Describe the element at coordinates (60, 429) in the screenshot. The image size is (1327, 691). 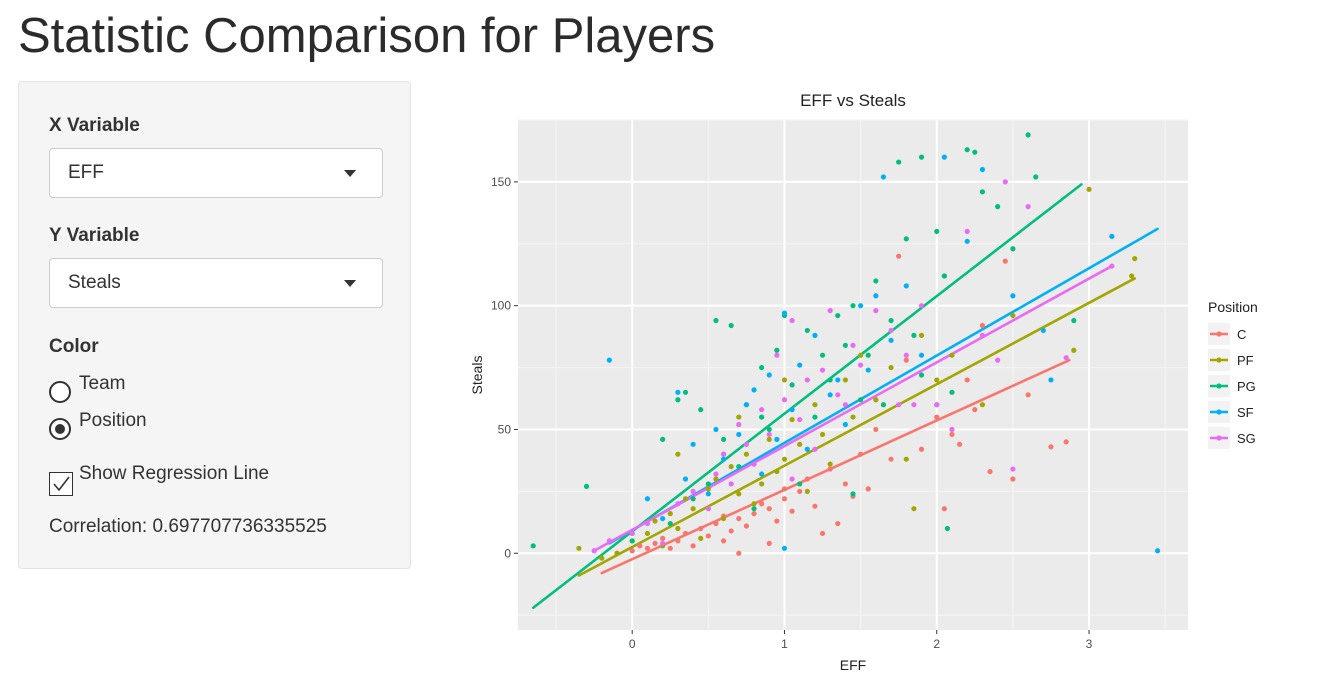
I see `radio-position` at that location.